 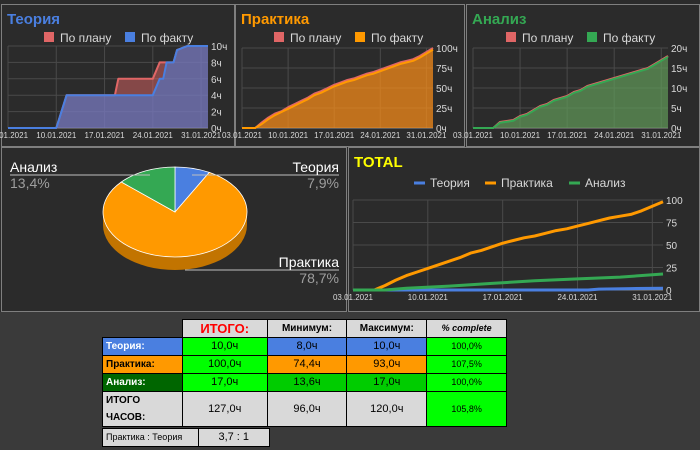 What do you see at coordinates (216, 80) in the screenshot?
I see `y-tick-label: 6ч` at bounding box center [216, 80].